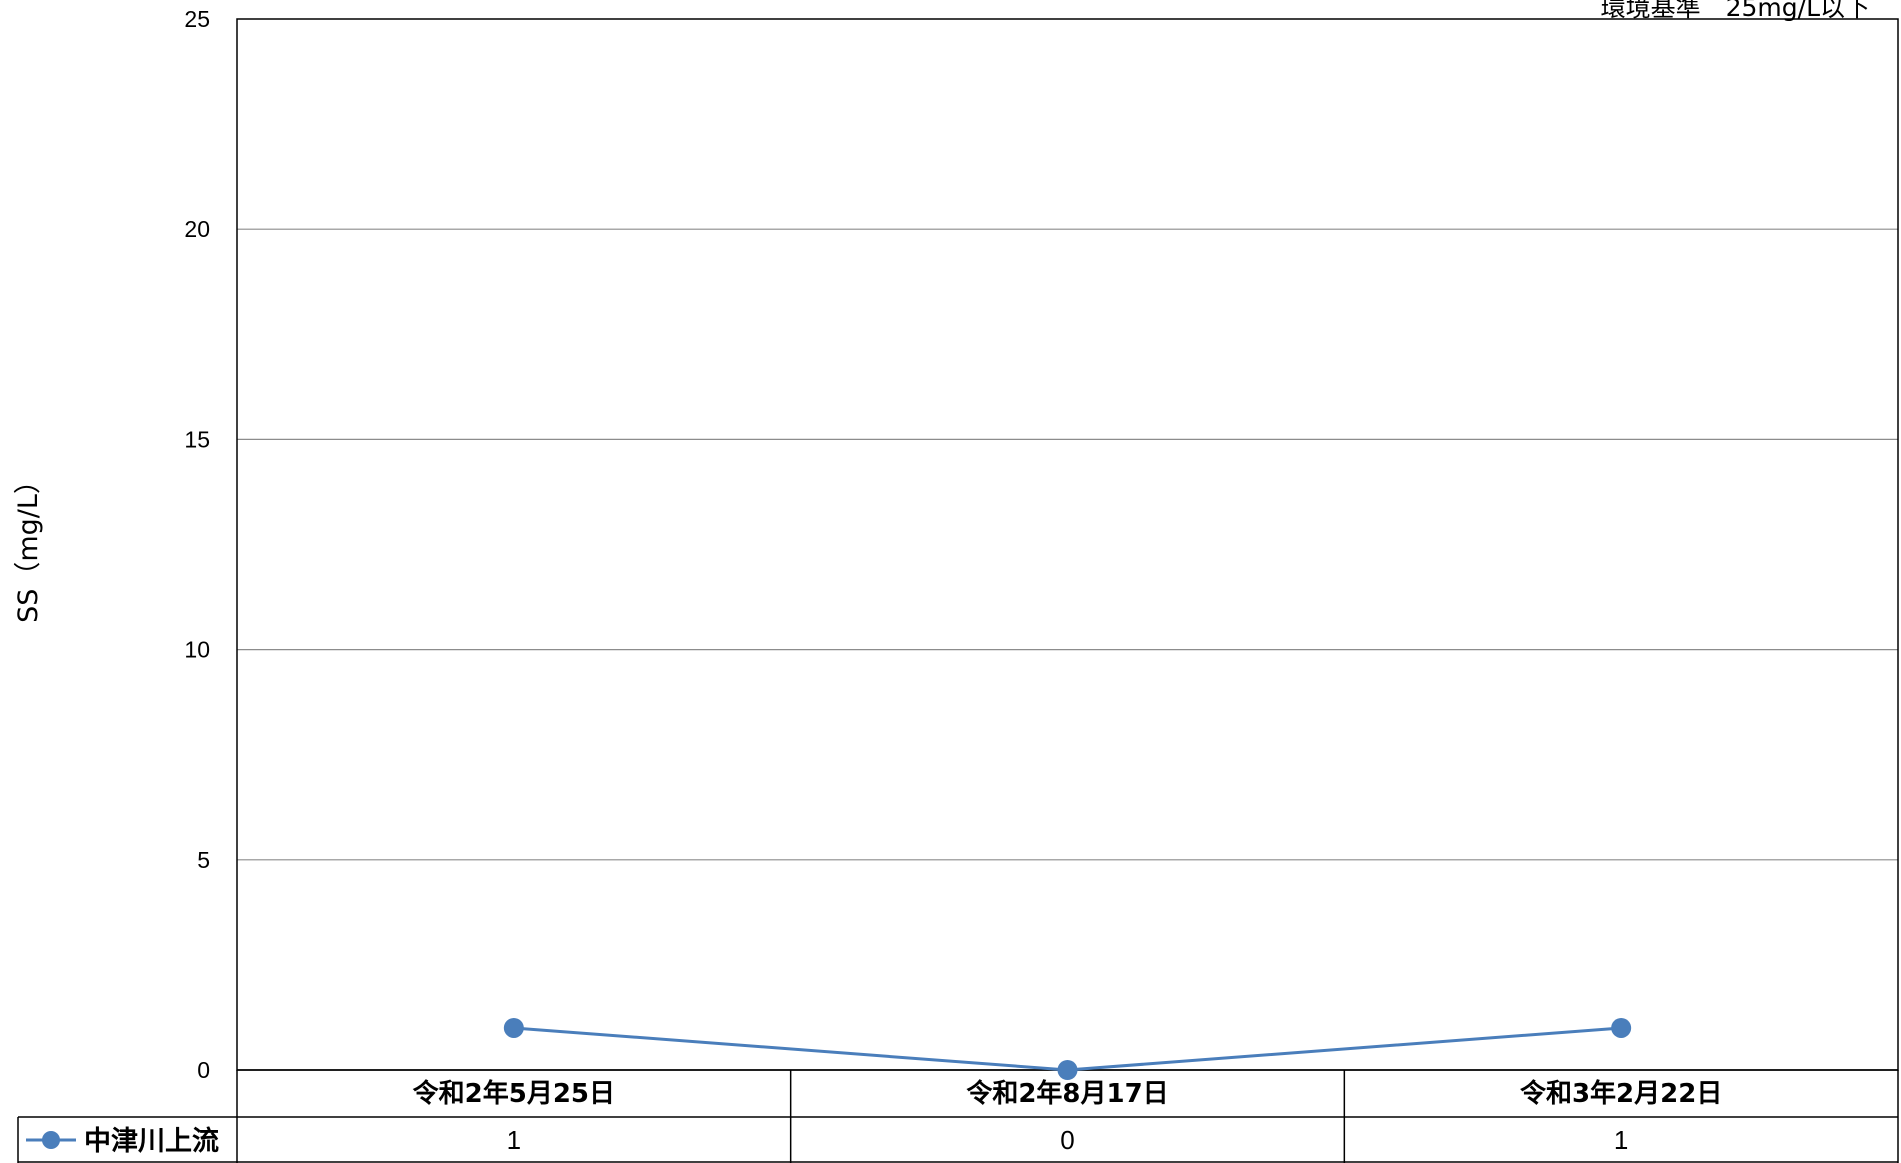  I want to click on y-axis-label: SS（mg/L）, so click(28, 545).